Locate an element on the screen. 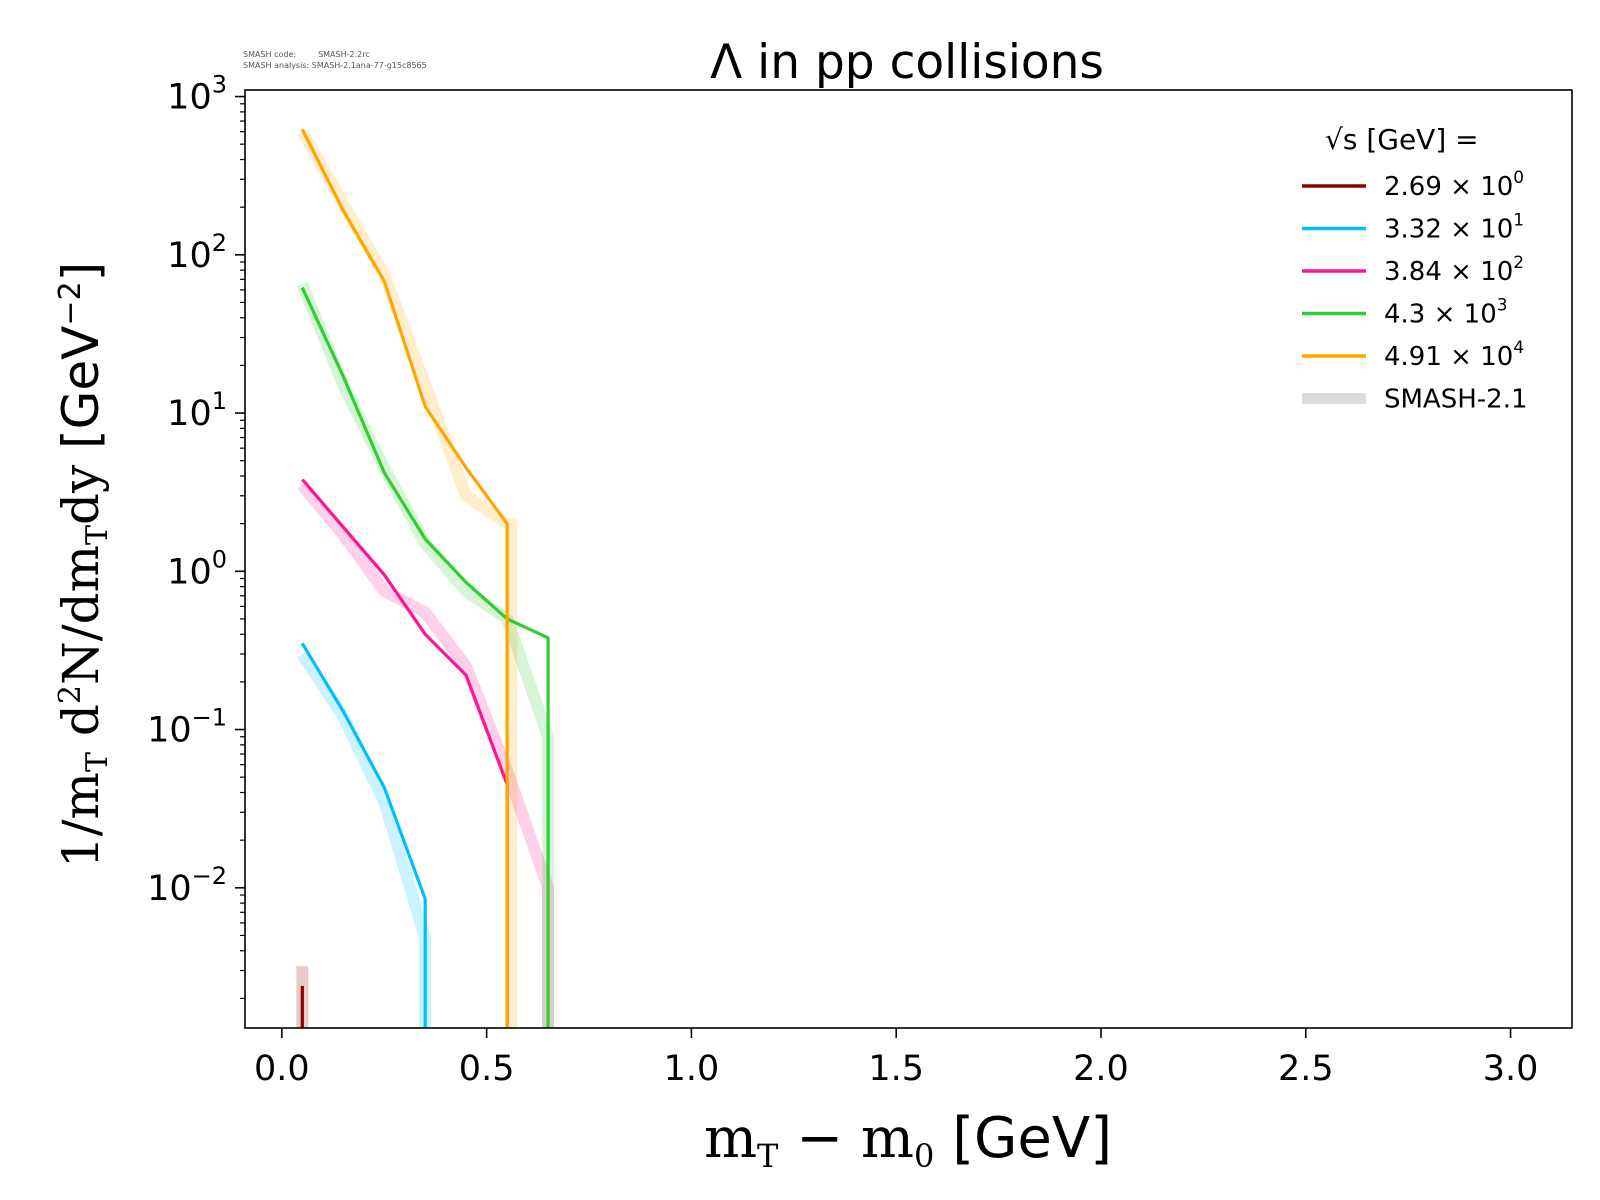 This screenshot has height=1200, width=1600. data-series is located at coordinates (425, 578).